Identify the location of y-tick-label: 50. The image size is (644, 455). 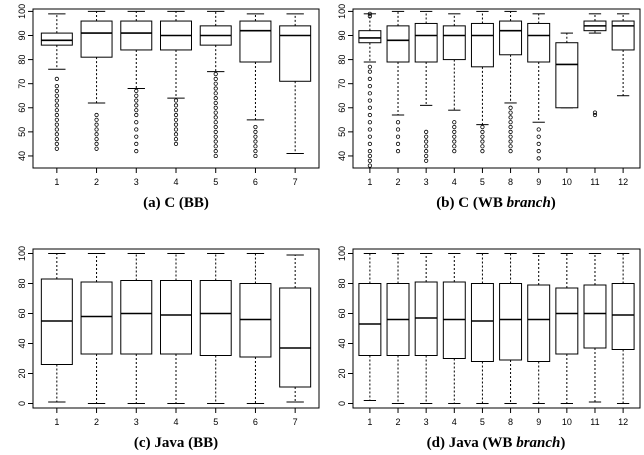
(342, 132).